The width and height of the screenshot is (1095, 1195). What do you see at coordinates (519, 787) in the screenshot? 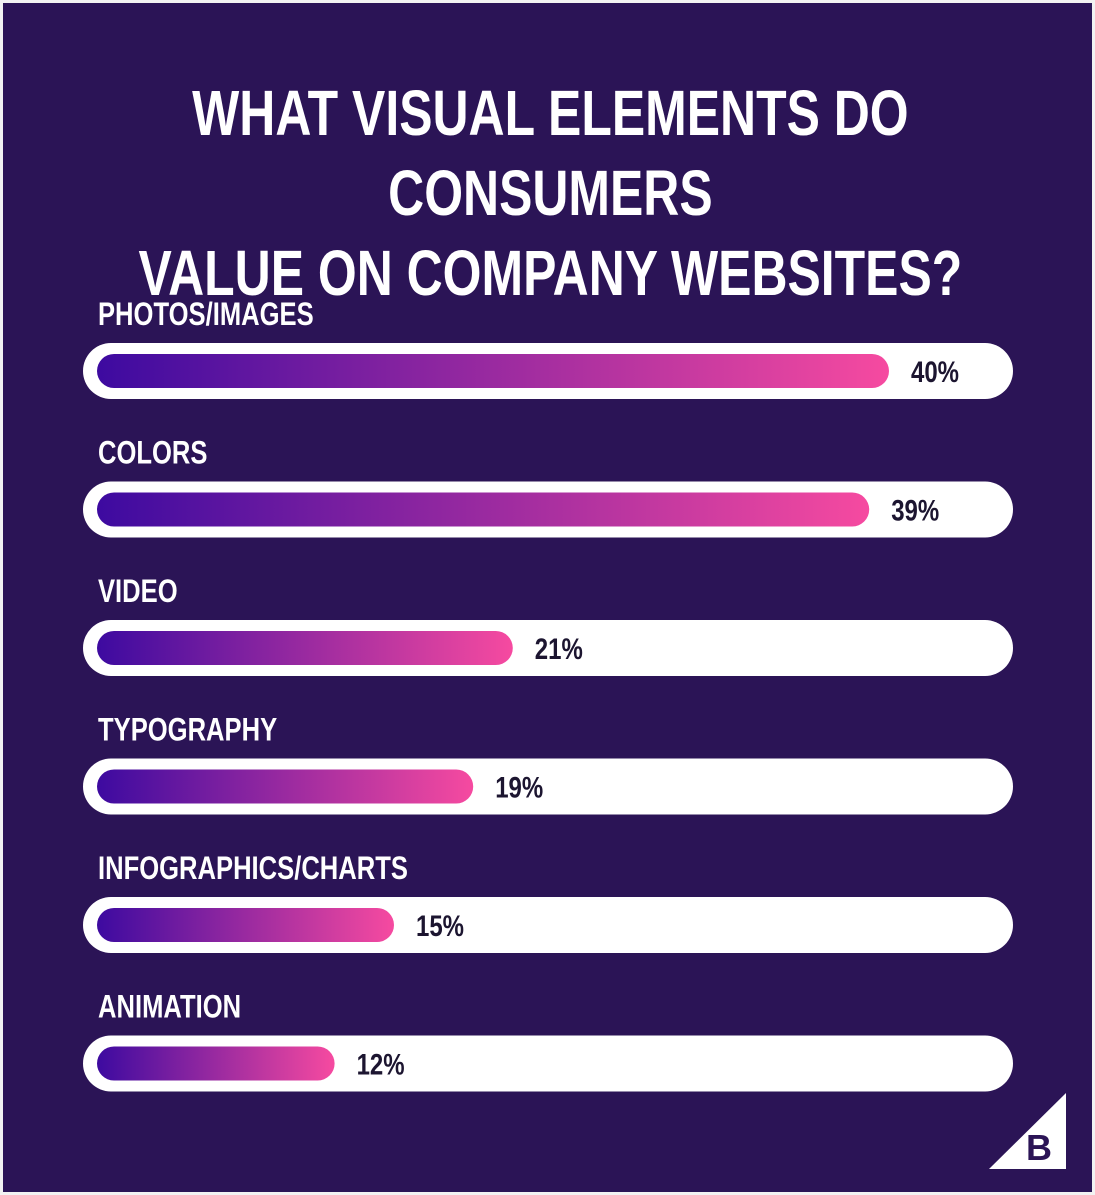
I see `value-label-typography: 19%` at bounding box center [519, 787].